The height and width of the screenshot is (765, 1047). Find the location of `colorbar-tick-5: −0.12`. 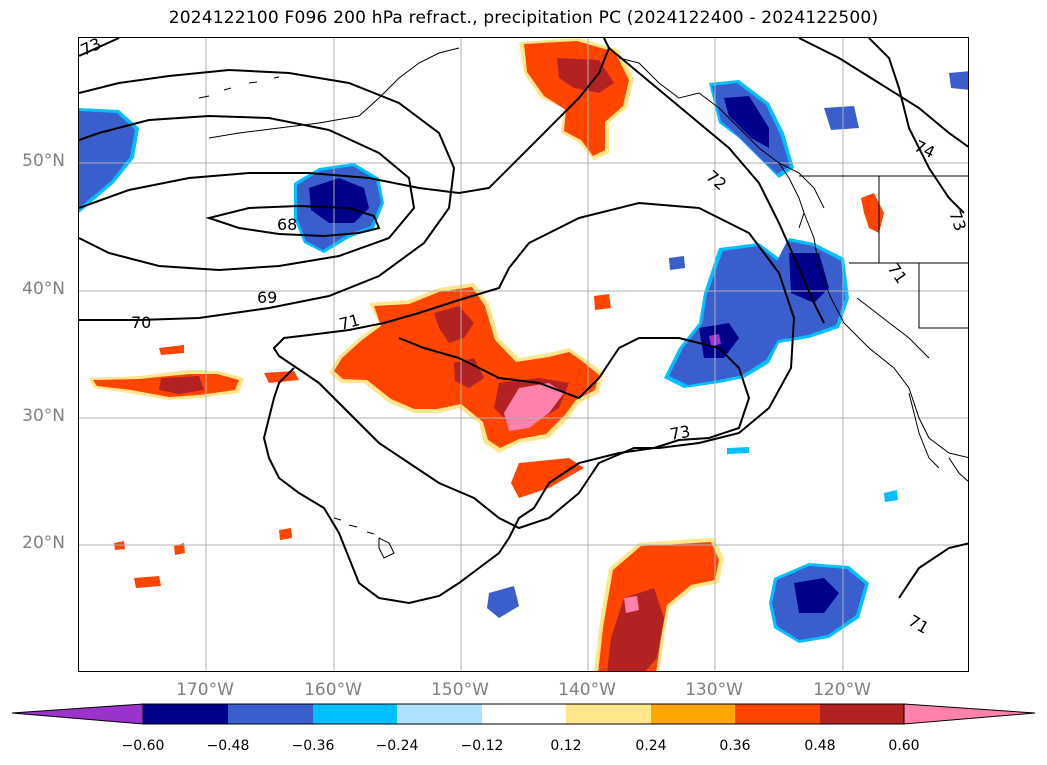

colorbar-tick-5: −0.12 is located at coordinates (482, 746).